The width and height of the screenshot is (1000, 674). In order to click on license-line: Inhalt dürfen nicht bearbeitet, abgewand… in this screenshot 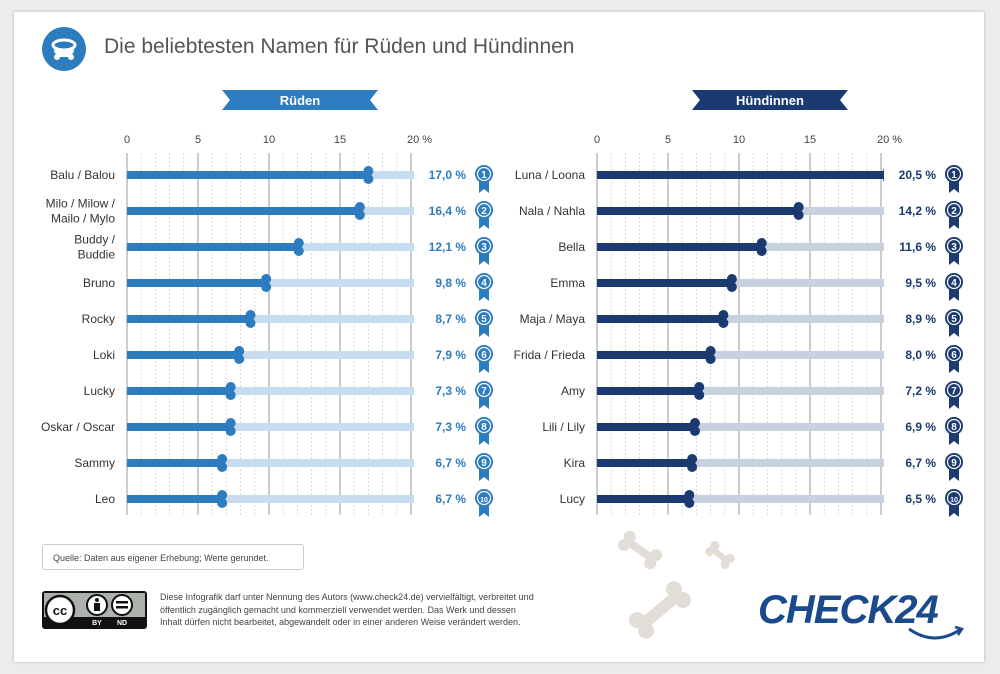, I will do `click(340, 622)`.